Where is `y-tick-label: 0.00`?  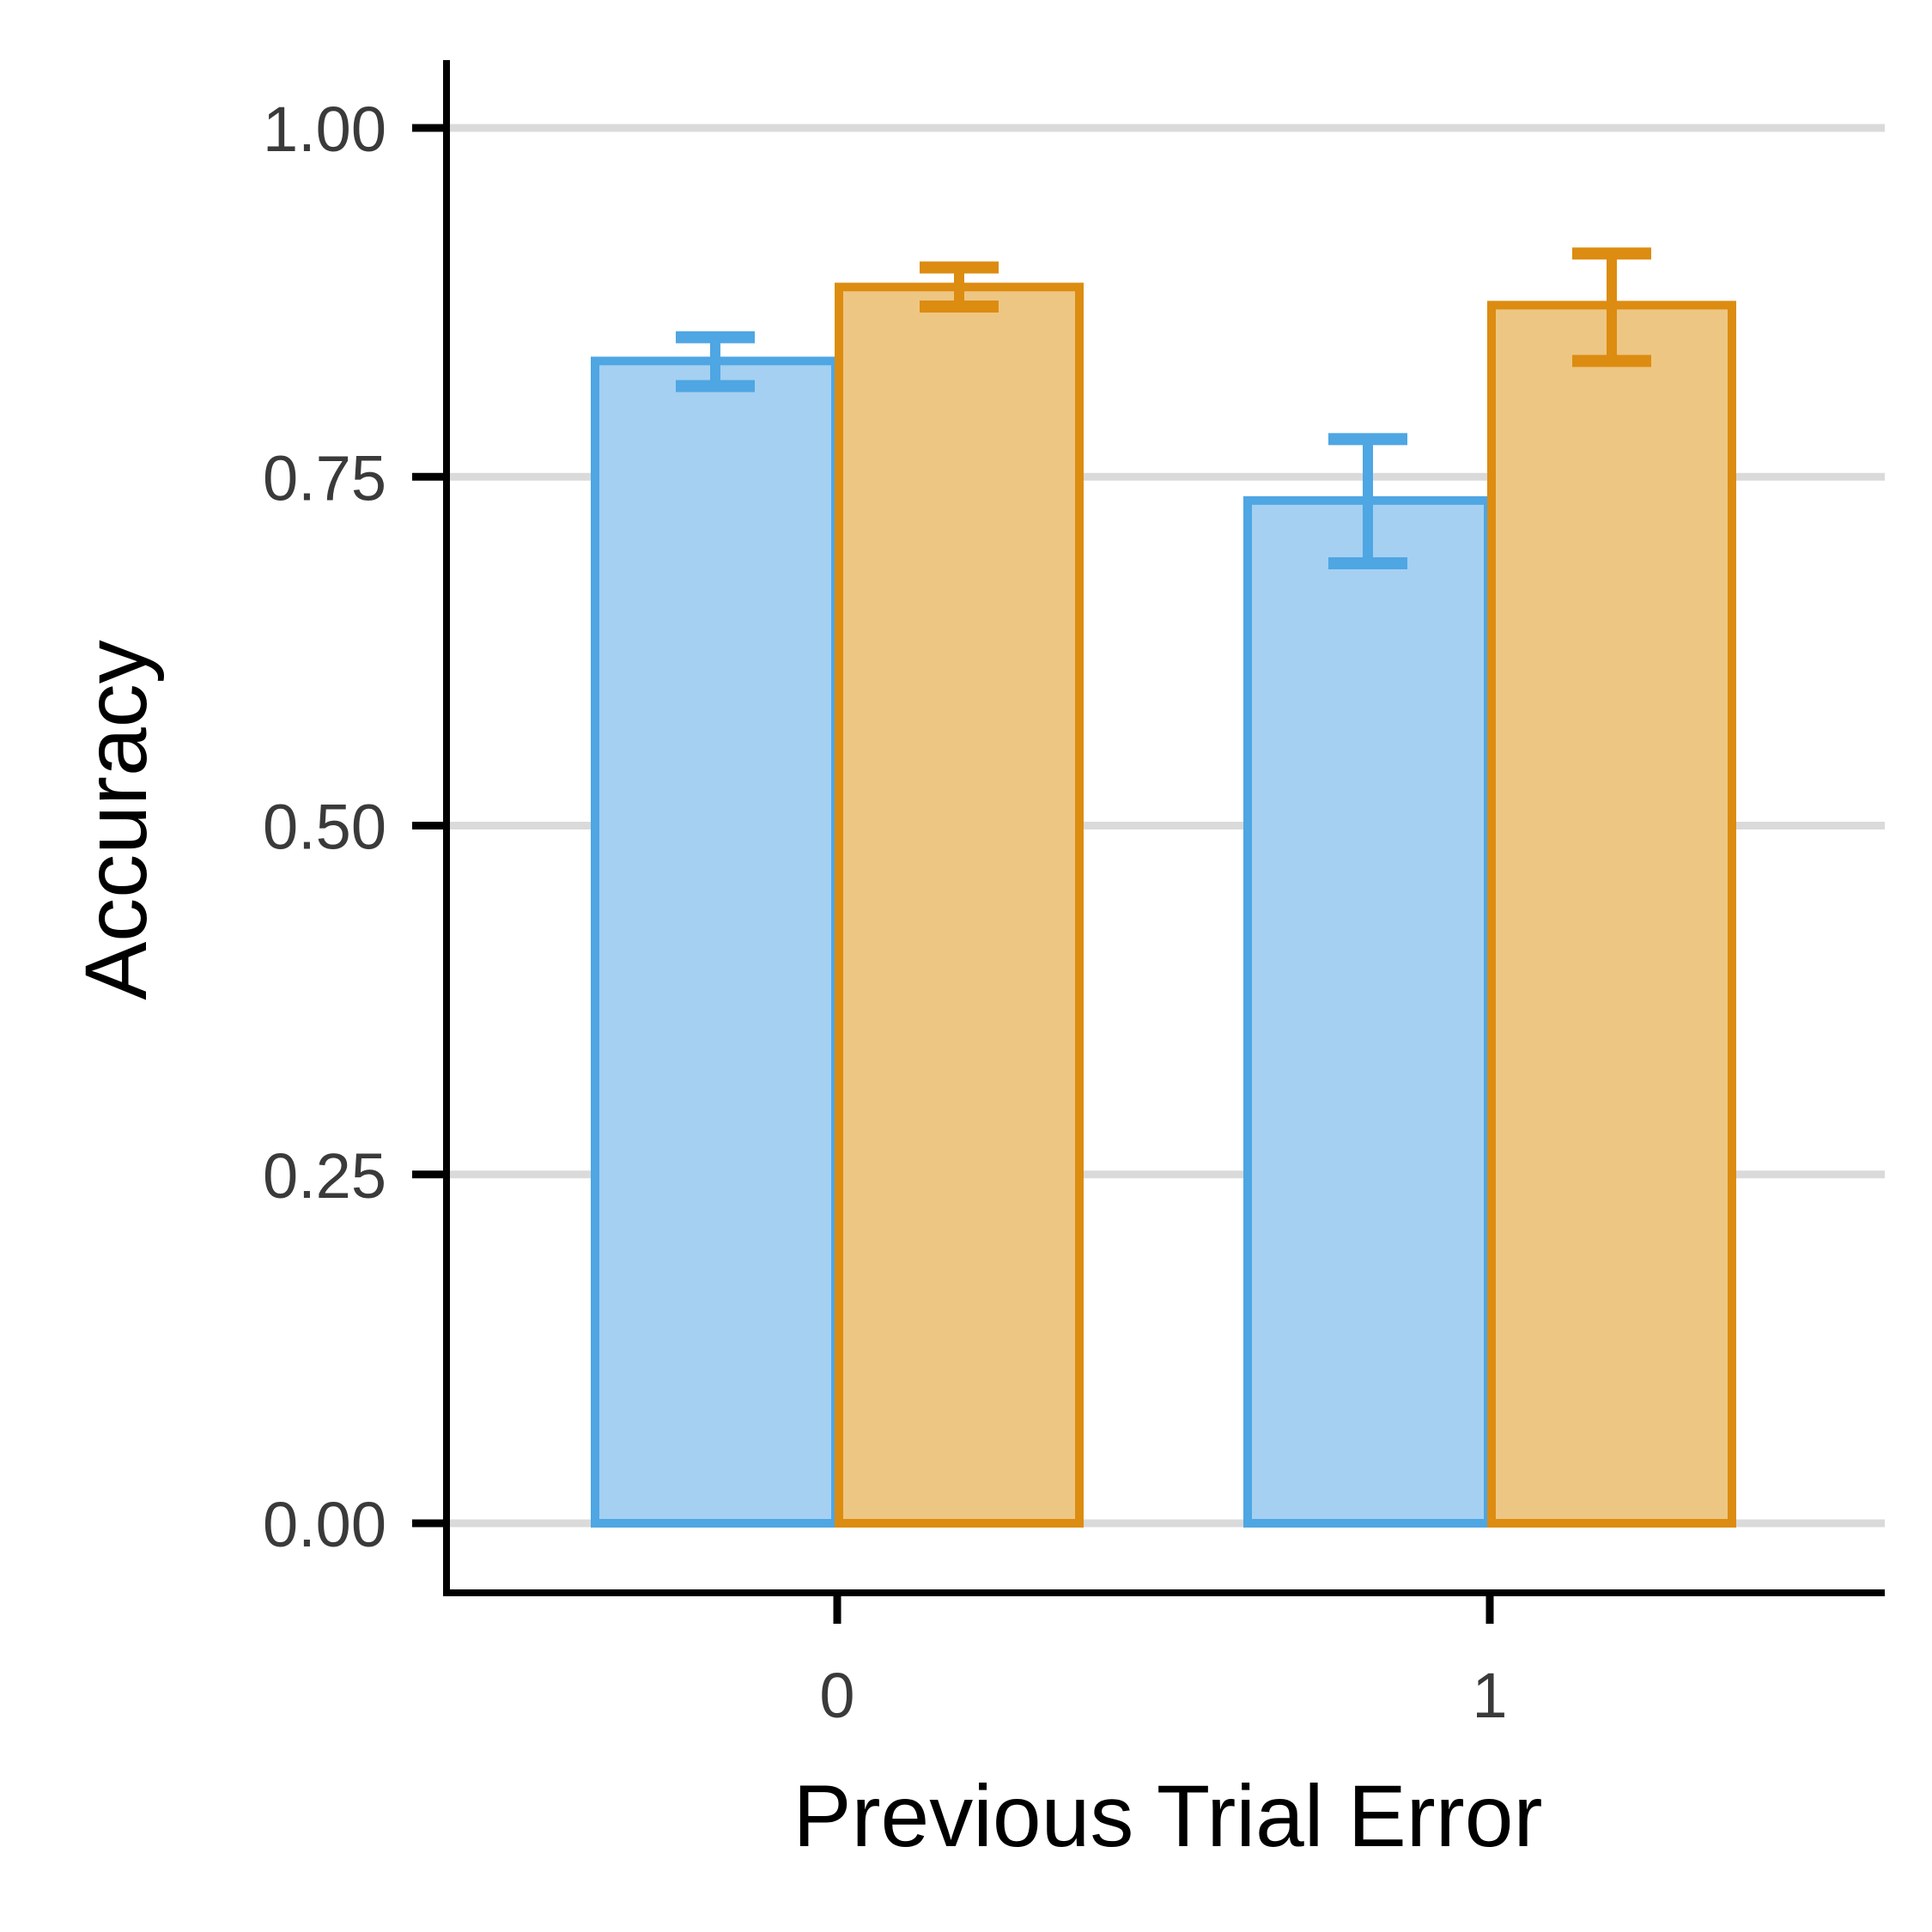 y-tick-label: 0.00 is located at coordinates (324, 1524).